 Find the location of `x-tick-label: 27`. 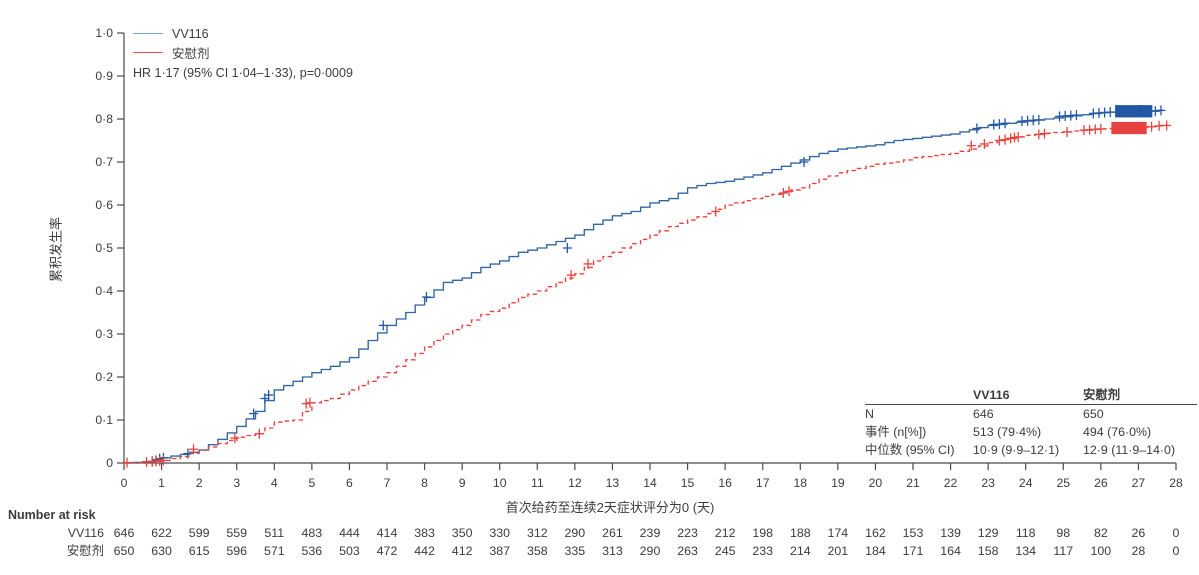

x-tick-label: 27 is located at coordinates (1139, 483).